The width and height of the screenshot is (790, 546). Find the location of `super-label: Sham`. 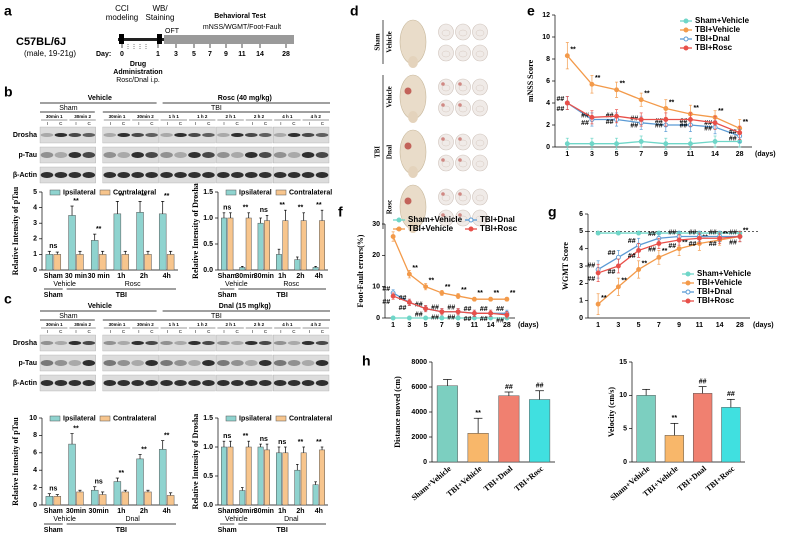

super-label: Sham is located at coordinates (53, 530).